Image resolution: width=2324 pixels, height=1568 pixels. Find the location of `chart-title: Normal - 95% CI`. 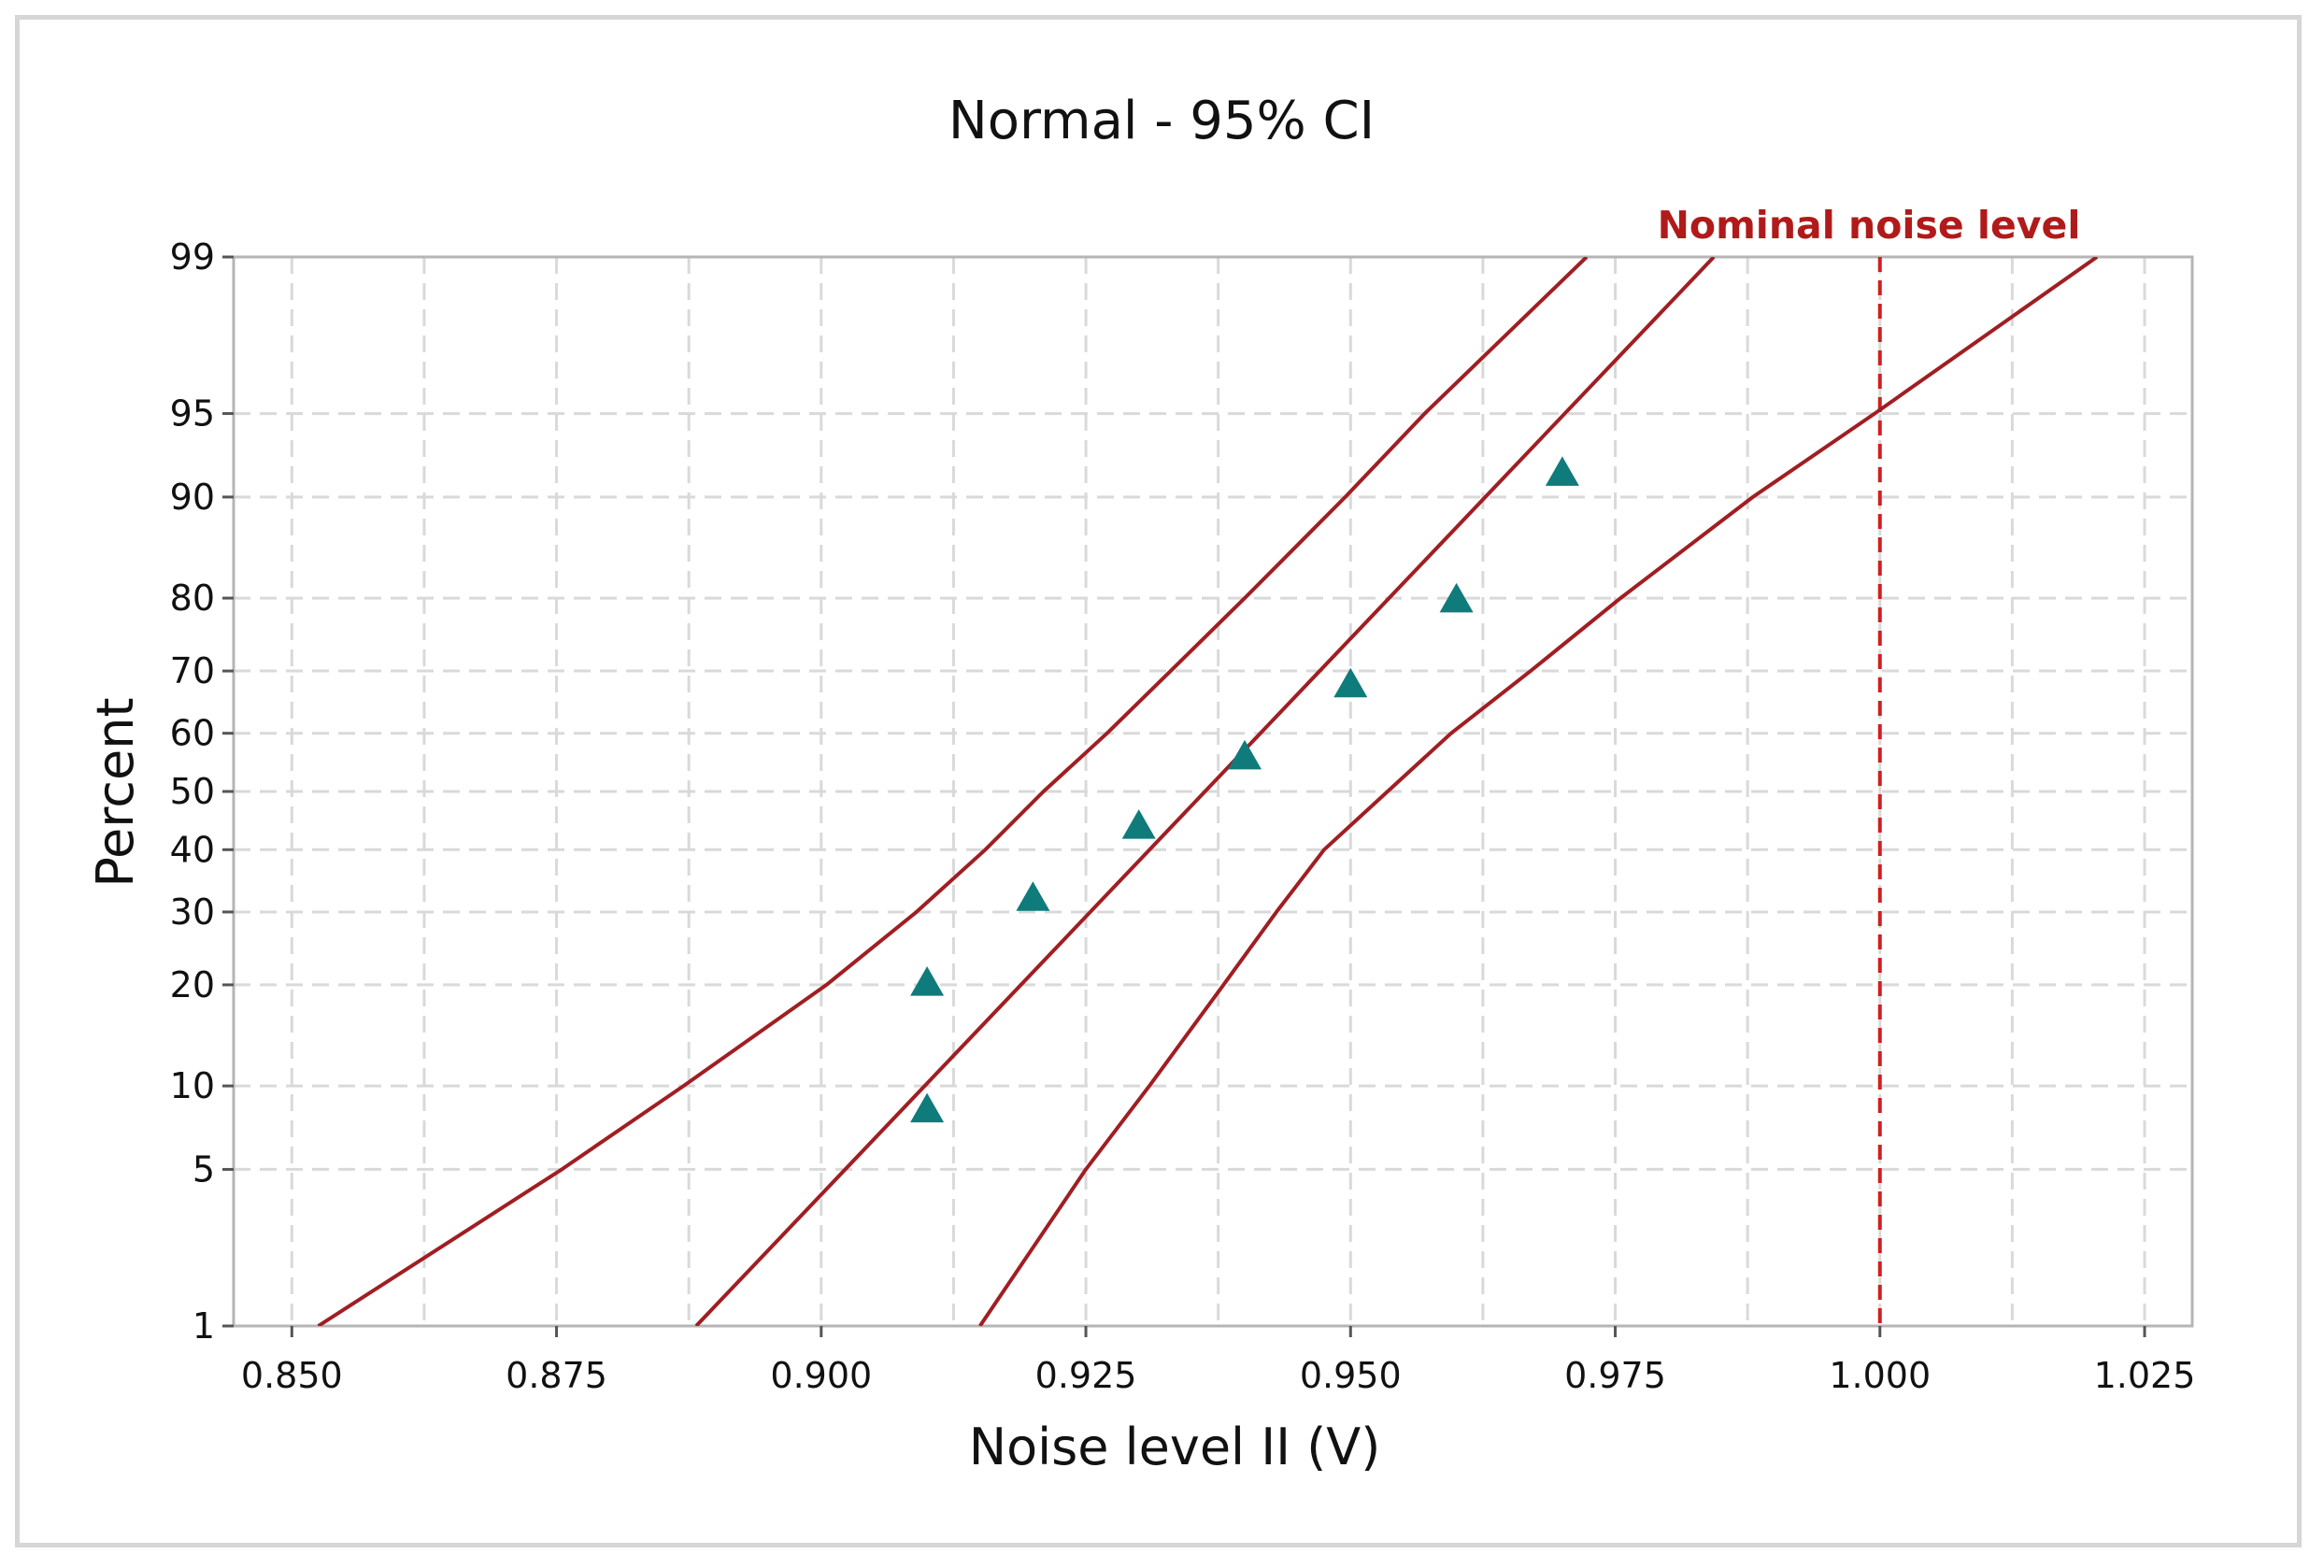

chart-title: Normal - 95% CI is located at coordinates (1161, 121).